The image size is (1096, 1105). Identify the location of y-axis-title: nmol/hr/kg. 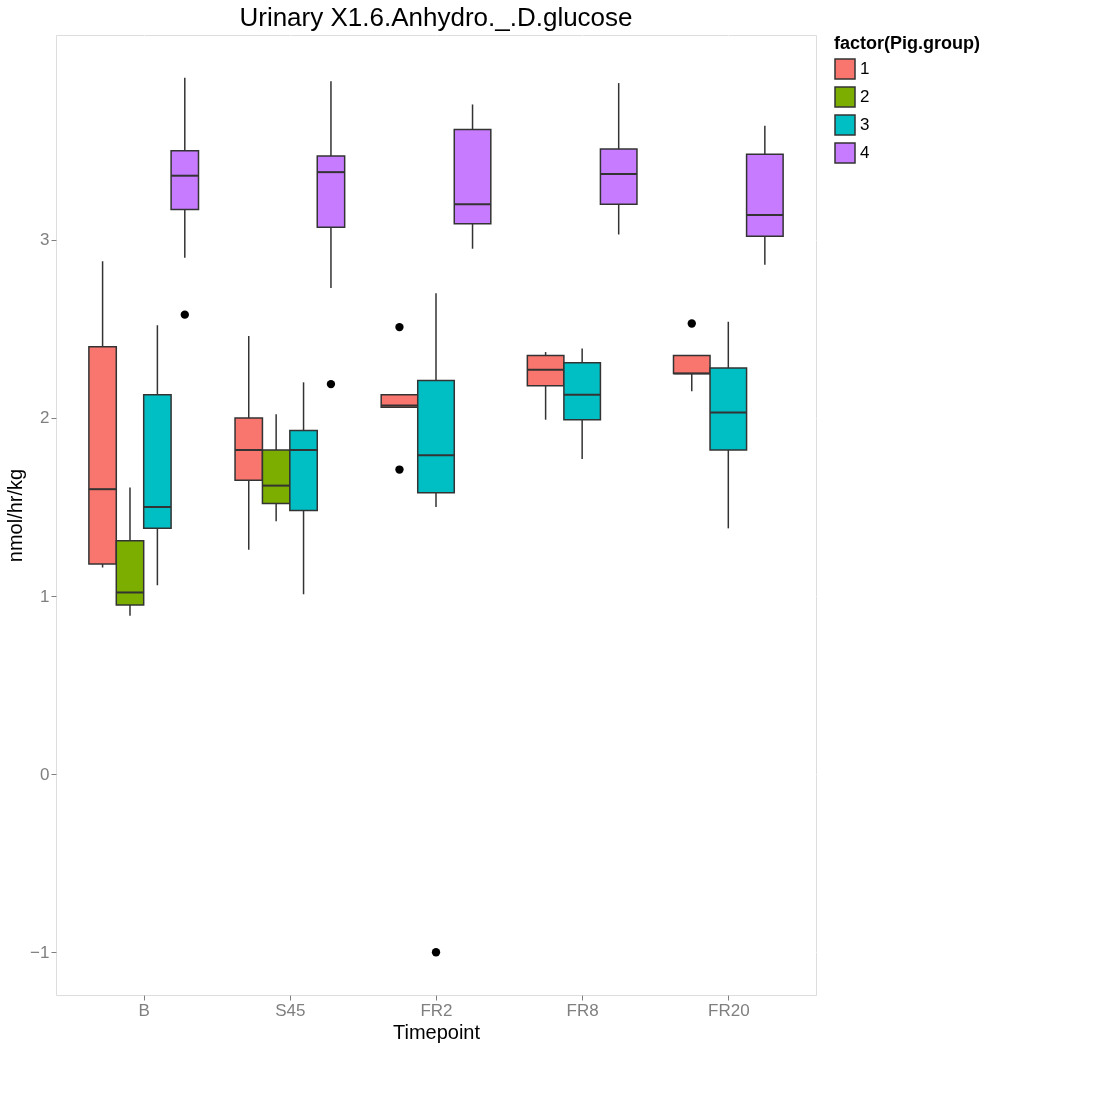
(15, 515).